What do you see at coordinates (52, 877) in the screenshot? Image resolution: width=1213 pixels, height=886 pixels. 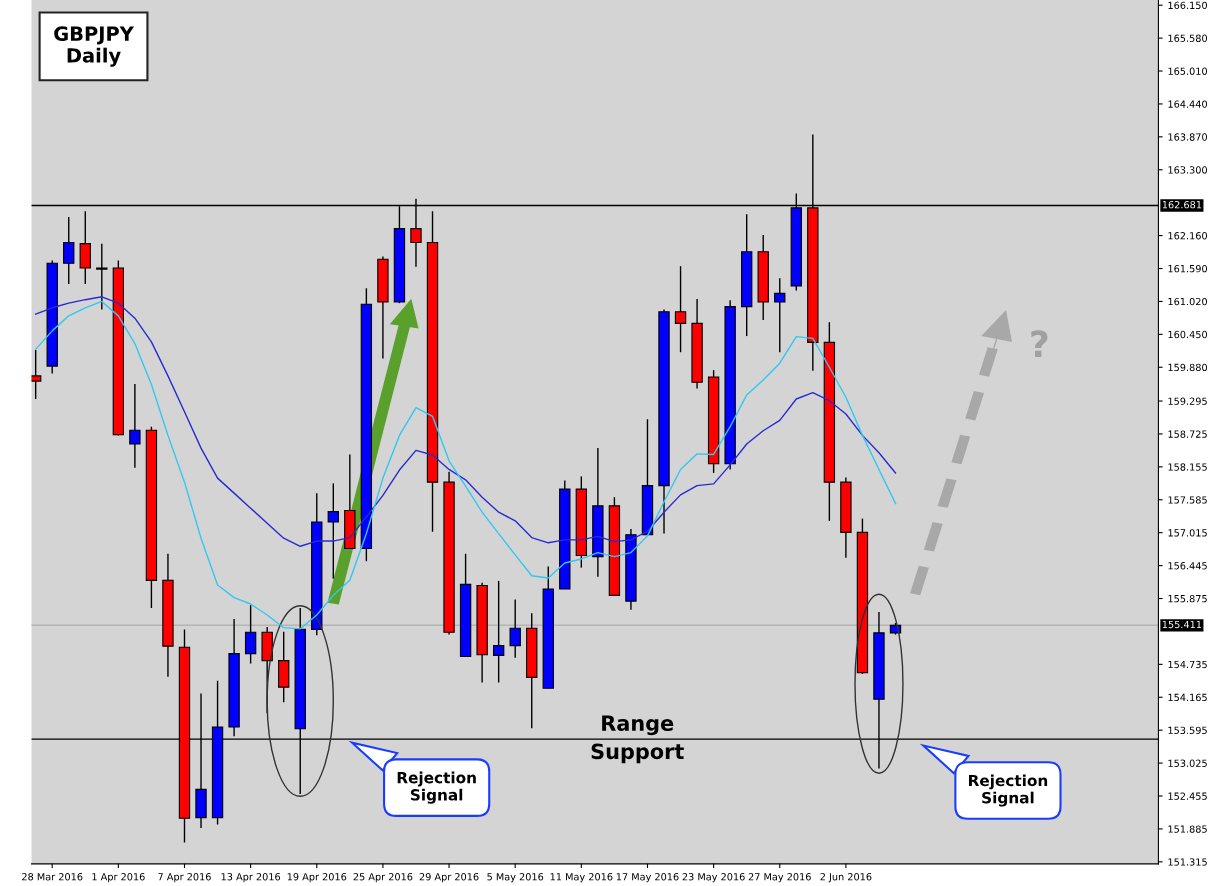 I see `x-tick-label: 28 Mar 2016` at bounding box center [52, 877].